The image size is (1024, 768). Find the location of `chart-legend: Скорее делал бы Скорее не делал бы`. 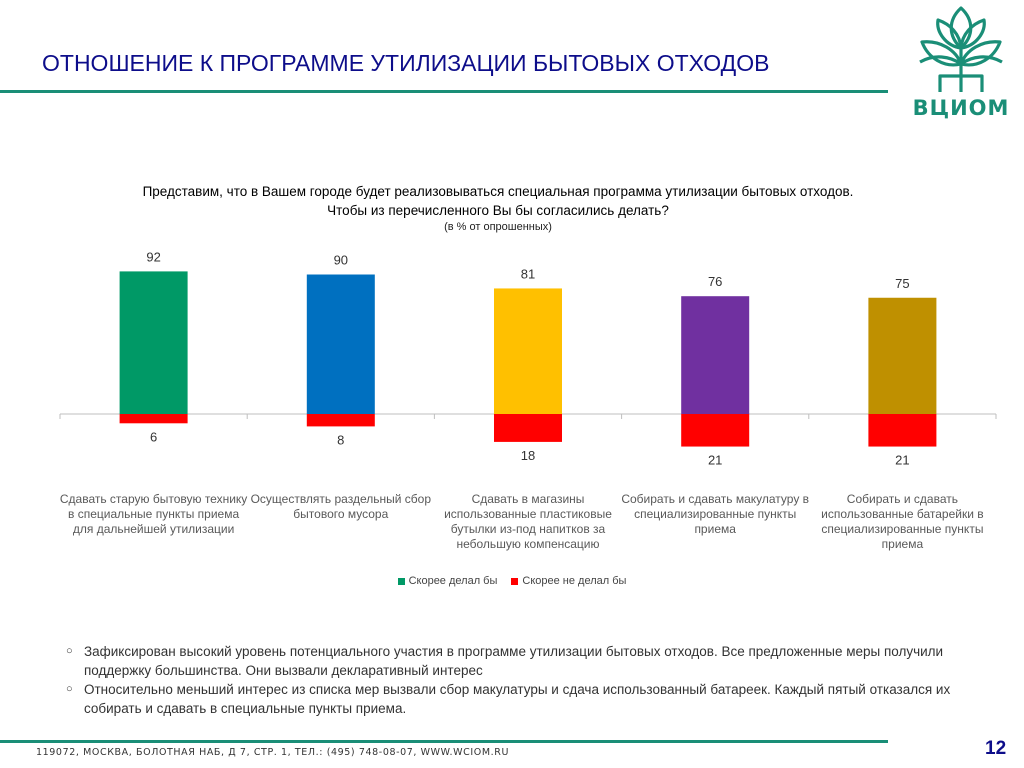

chart-legend: Скорее делал бы Скорее не делал бы is located at coordinates (512, 581).